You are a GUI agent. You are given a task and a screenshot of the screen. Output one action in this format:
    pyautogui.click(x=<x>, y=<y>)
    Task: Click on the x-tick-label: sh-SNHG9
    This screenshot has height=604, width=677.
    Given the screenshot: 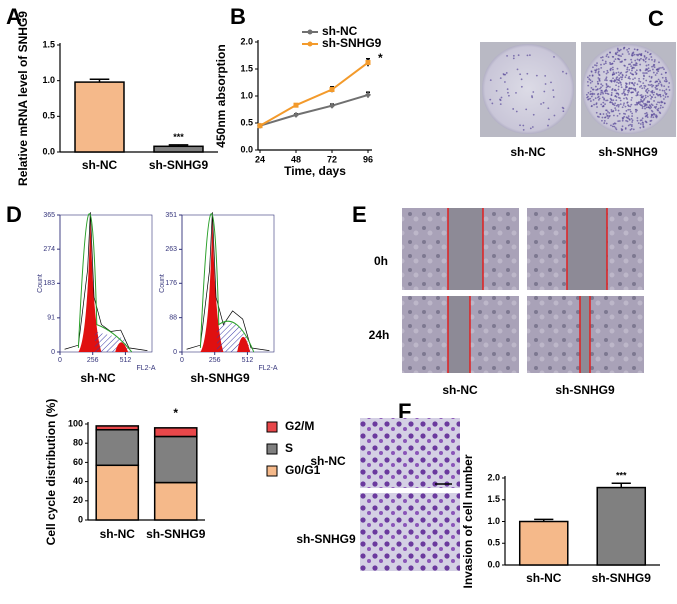 What is the action you would take?
    pyautogui.click(x=622, y=578)
    